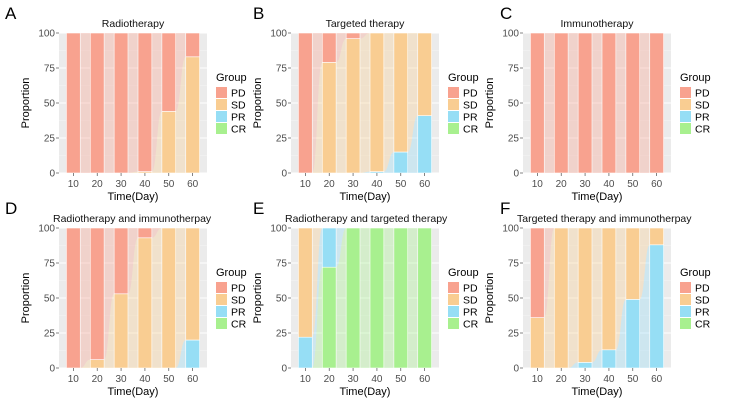 The height and width of the screenshot is (416, 741). Describe the element at coordinates (604, 219) in the screenshot. I see `chart-title: Targeted therapy and immunotherpay` at that location.